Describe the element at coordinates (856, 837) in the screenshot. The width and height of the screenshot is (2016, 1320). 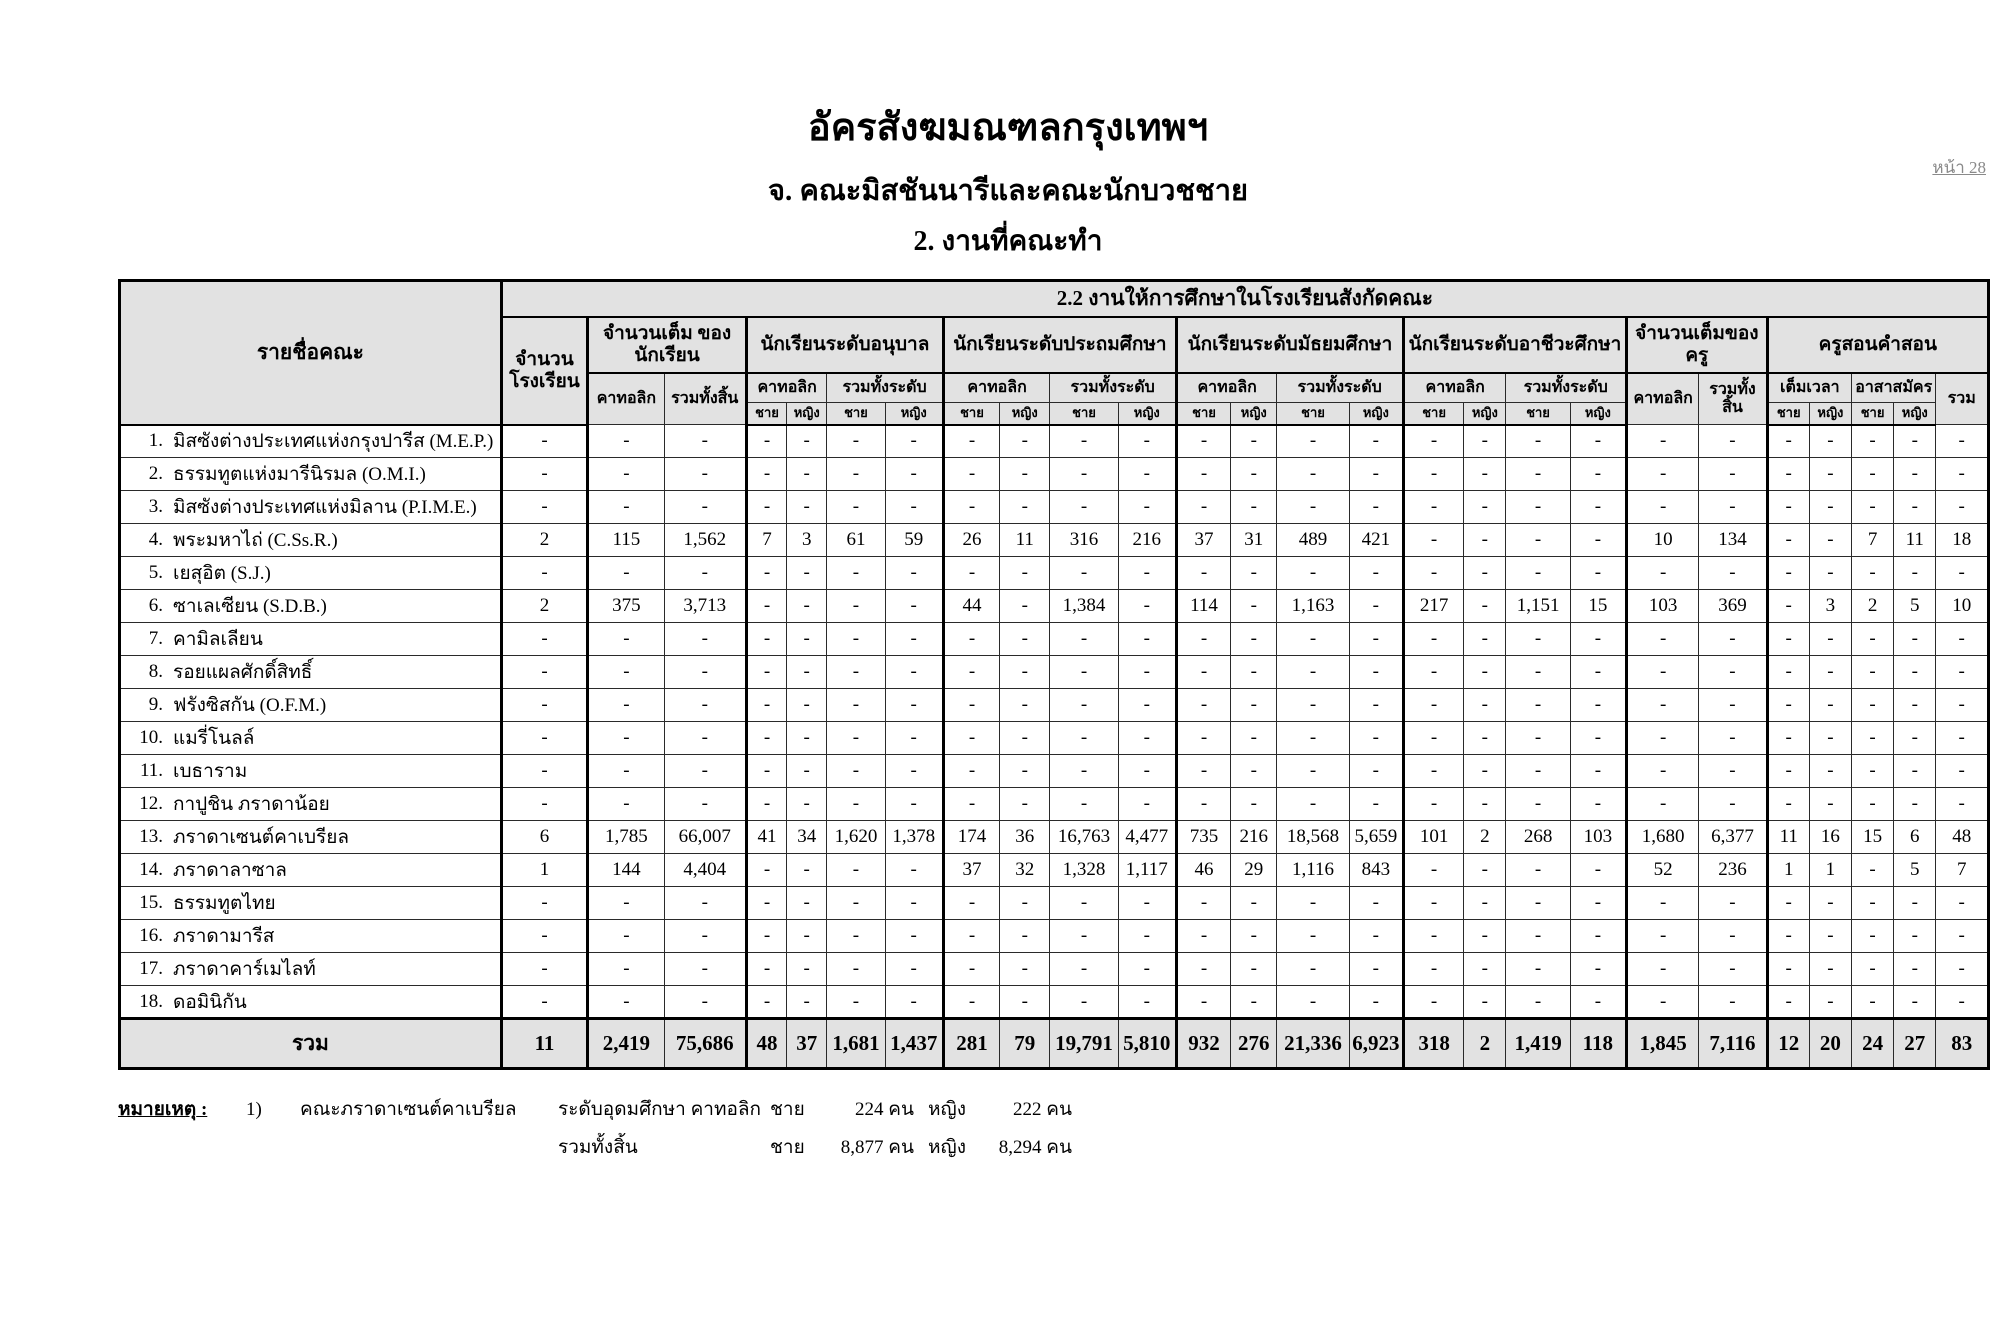
I see `data-cell: 1,620` at that location.